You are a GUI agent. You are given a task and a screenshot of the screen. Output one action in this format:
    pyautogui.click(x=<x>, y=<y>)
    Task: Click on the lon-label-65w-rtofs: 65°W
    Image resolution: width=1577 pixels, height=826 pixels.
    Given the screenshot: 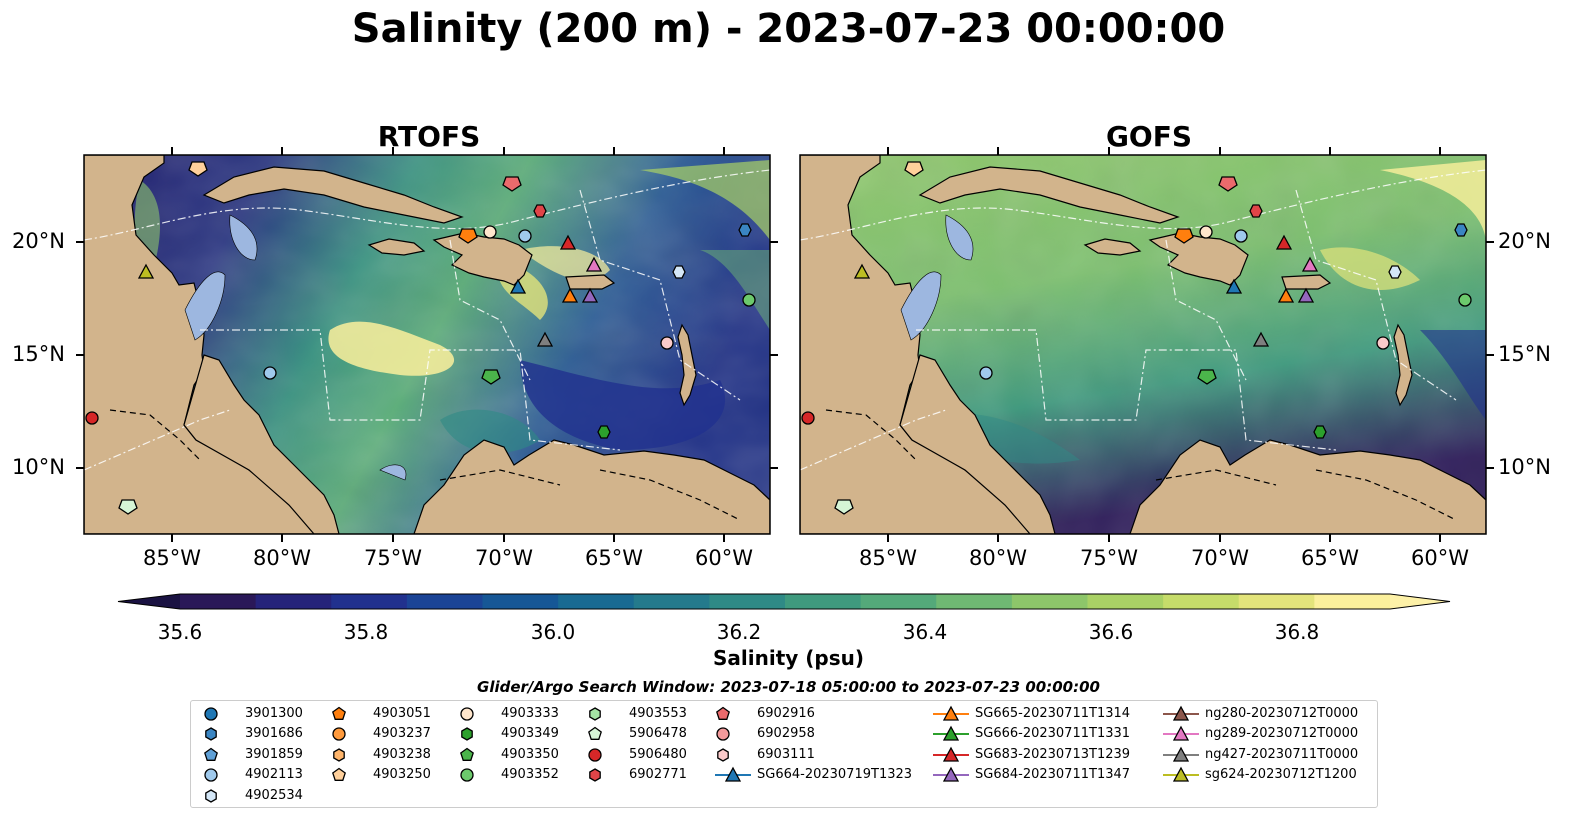 What is the action you would take?
    pyautogui.click(x=614, y=558)
    